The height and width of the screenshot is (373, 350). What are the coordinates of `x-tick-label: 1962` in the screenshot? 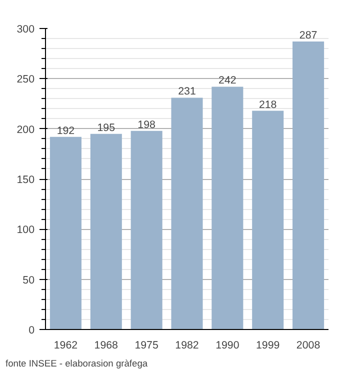 It's located at (66, 346).